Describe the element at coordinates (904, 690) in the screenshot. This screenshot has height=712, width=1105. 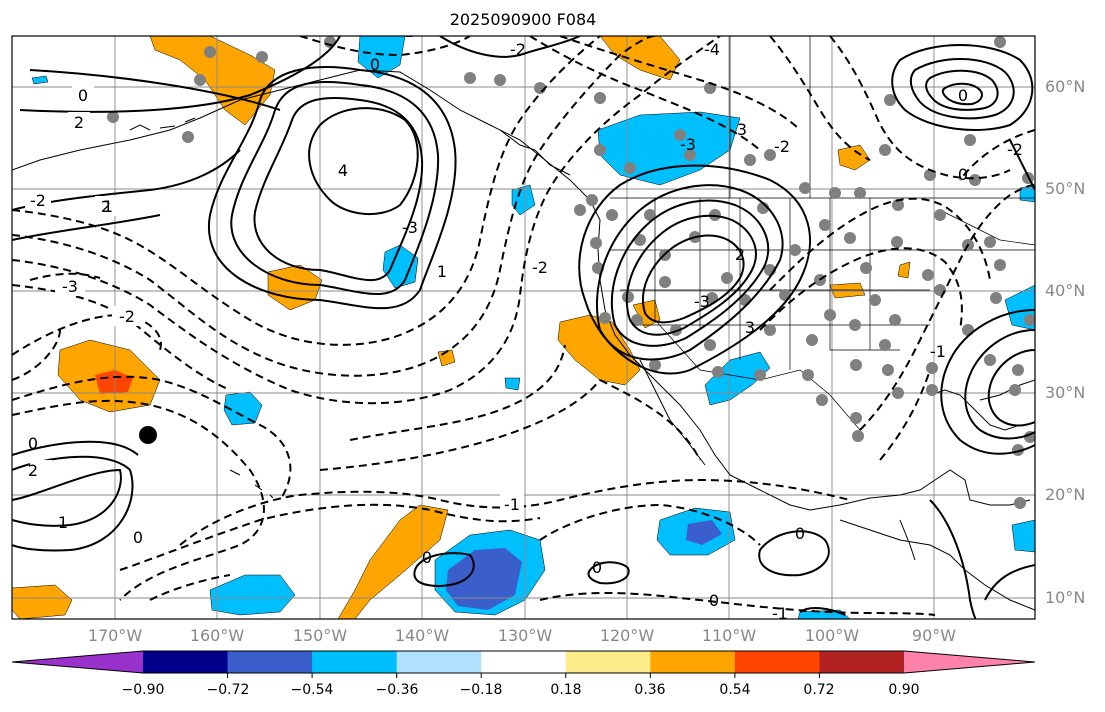
I see `colorbar-tick-label: 0.90` at that location.